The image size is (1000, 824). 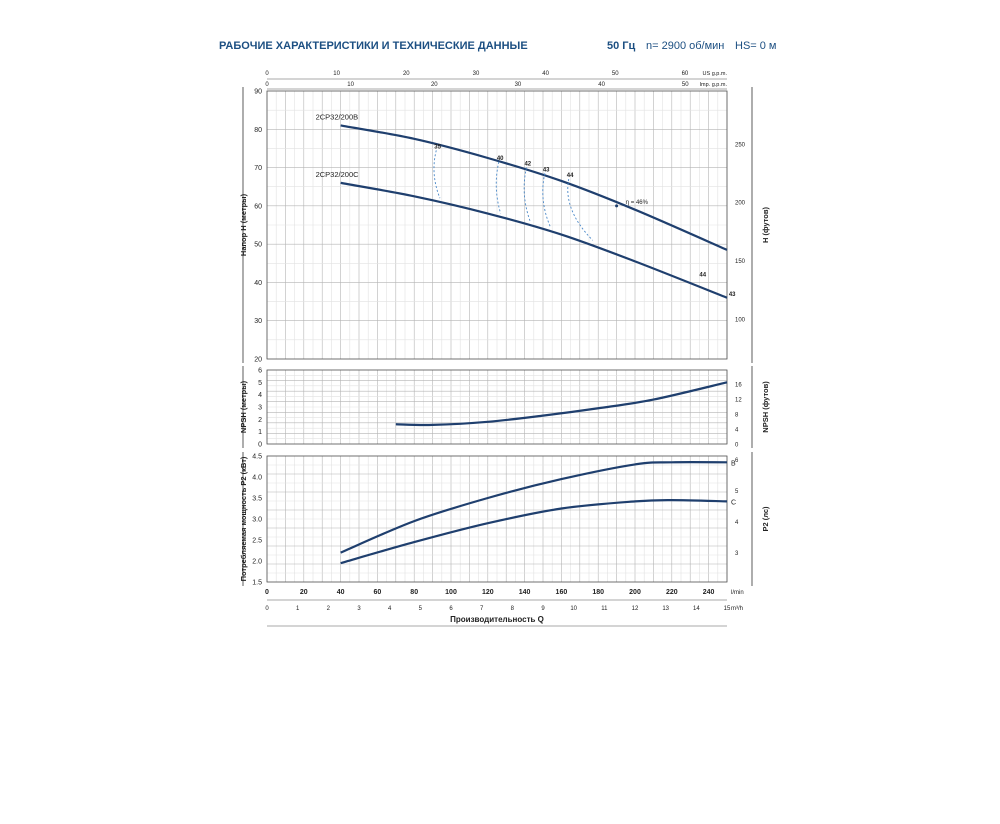 What do you see at coordinates (765, 407) in the screenshot?
I see `npsh-ylabel-right: NPSH (футов)` at bounding box center [765, 407].